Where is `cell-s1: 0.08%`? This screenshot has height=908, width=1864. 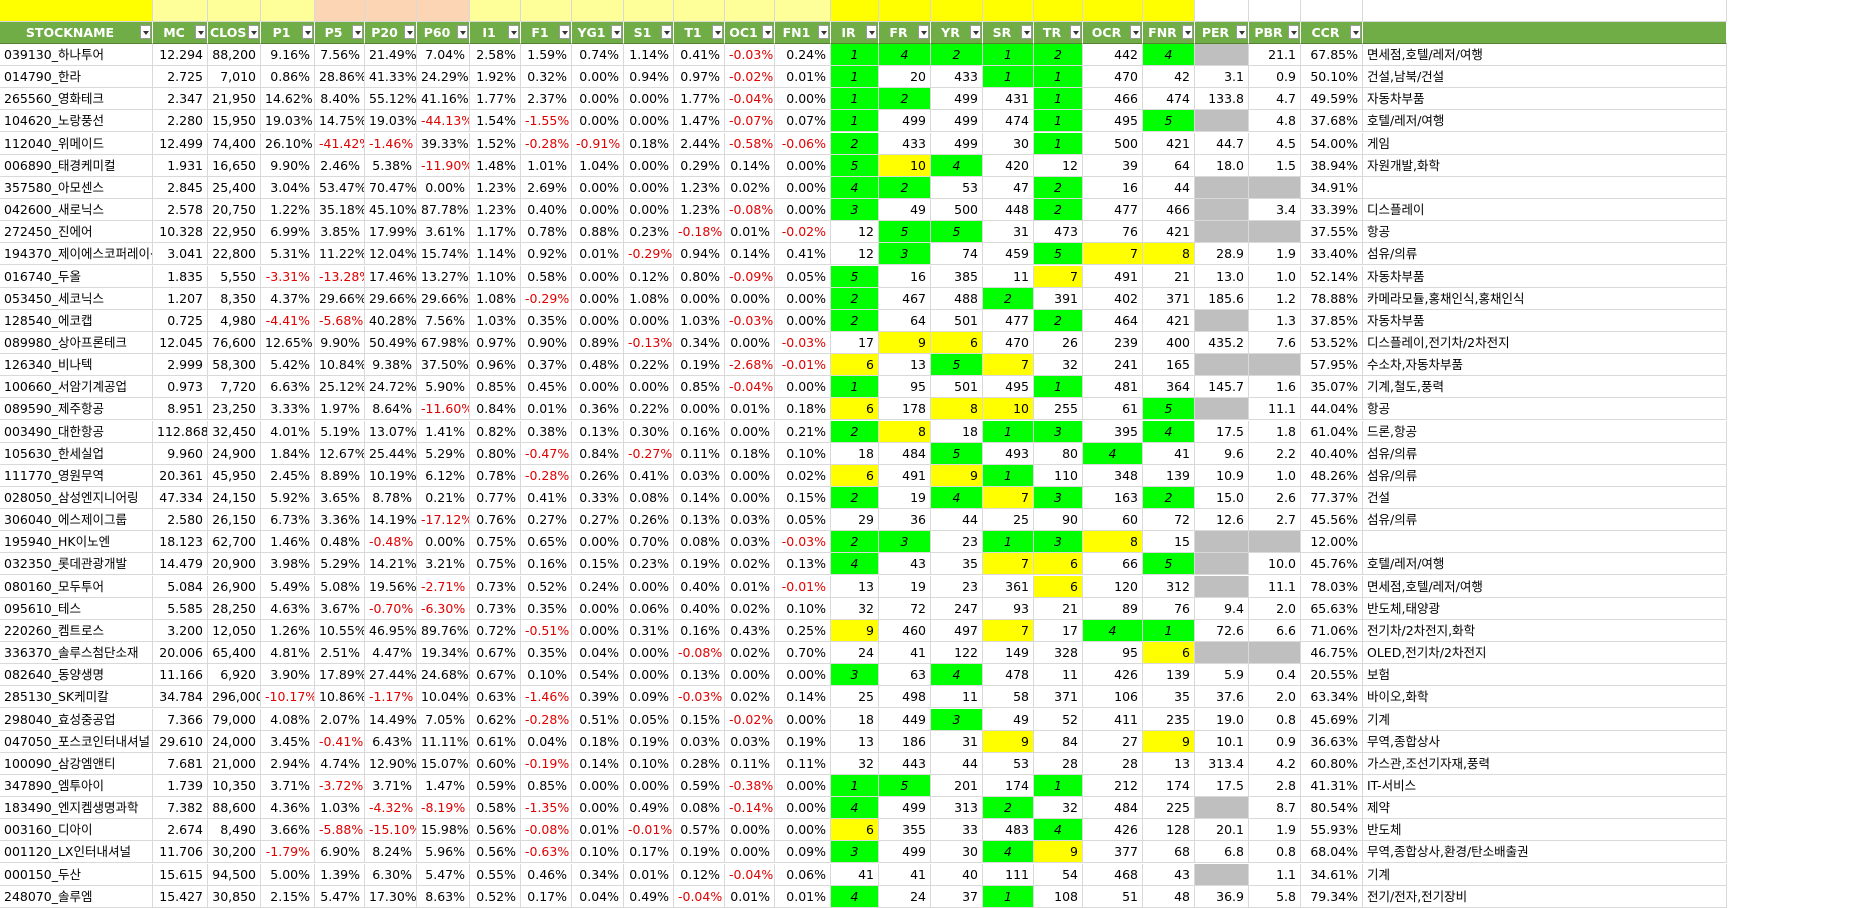 cell-s1: 0.08% is located at coordinates (649, 498).